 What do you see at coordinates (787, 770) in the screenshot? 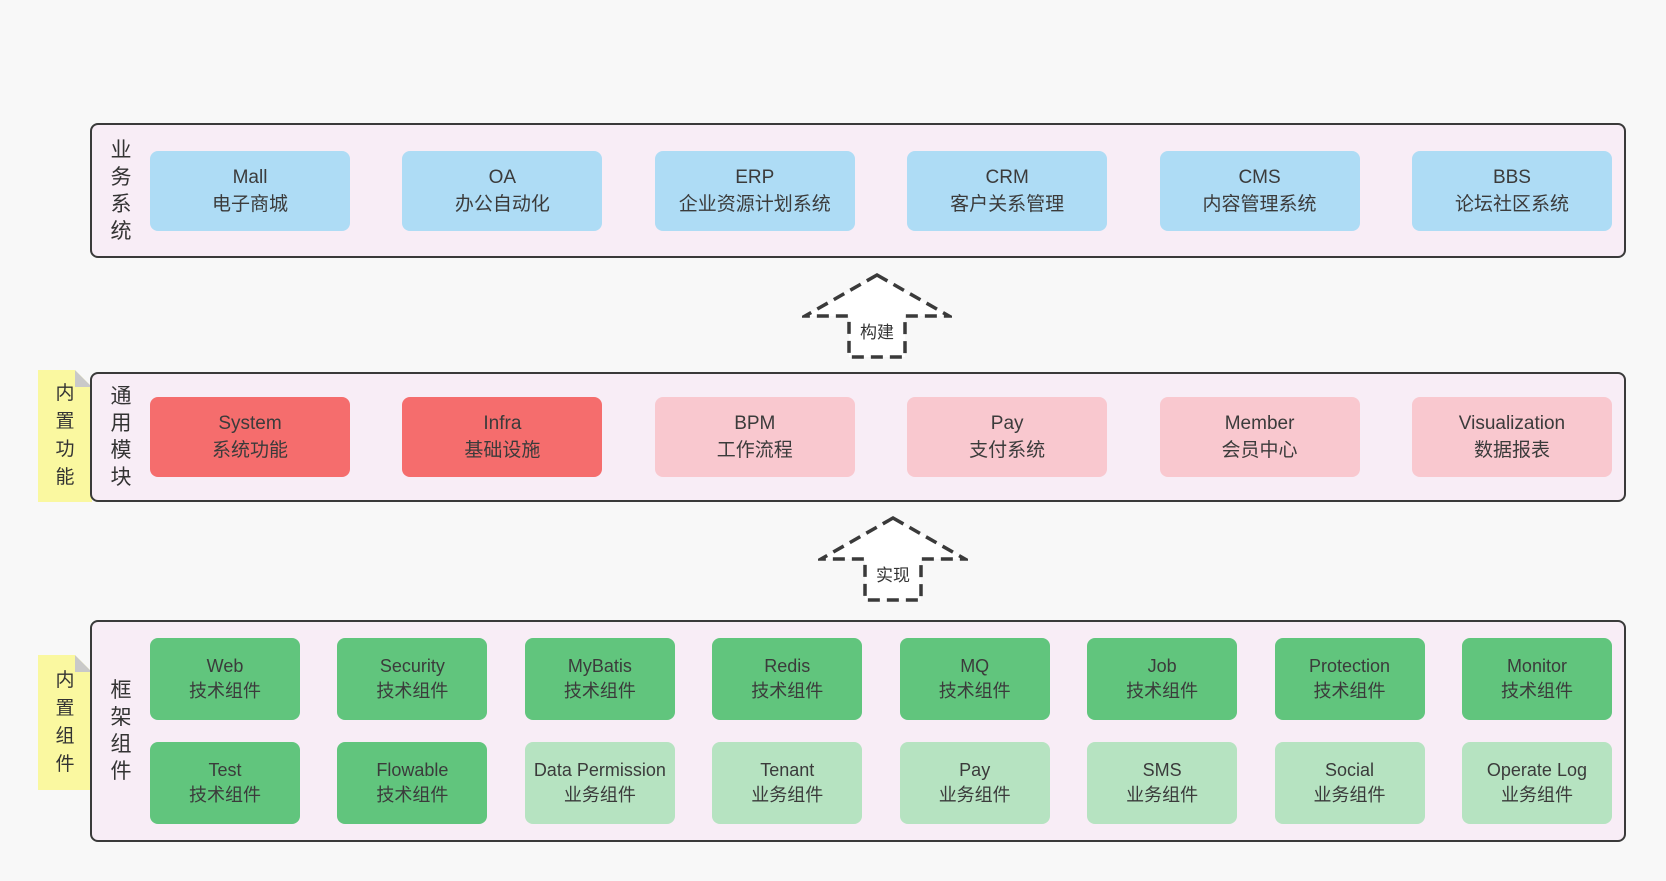
I see `box-name: Tenant` at bounding box center [787, 770].